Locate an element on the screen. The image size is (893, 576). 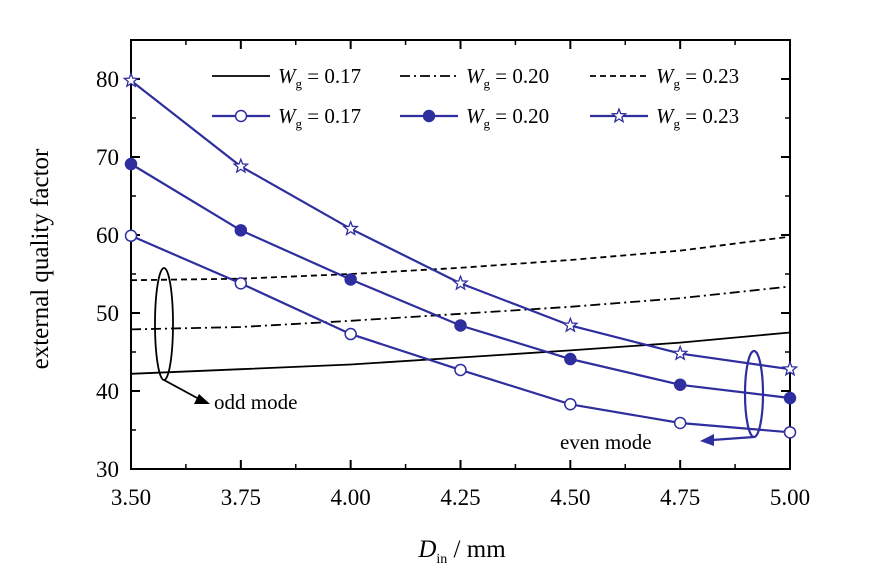
x-tick-label: 4.75 is located at coordinates (680, 497).